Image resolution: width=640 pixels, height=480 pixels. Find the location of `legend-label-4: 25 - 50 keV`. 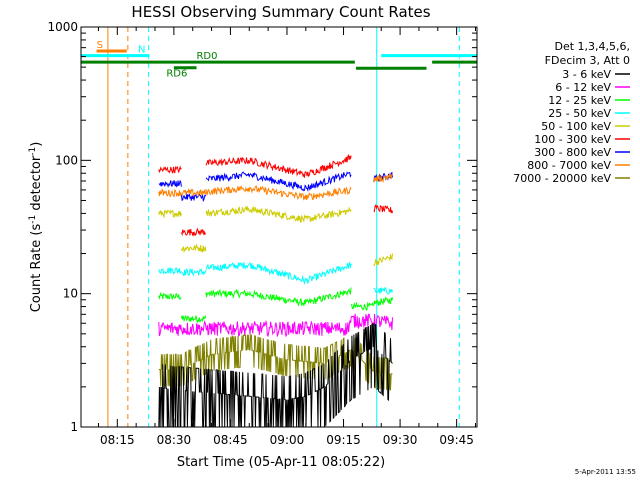

legend-label-4: 25 - 50 keV is located at coordinates (579, 113).